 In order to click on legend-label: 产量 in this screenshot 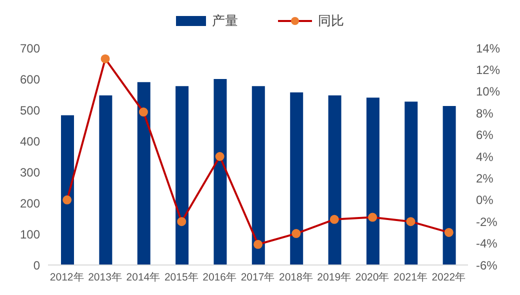, I will do `click(224, 21)`.